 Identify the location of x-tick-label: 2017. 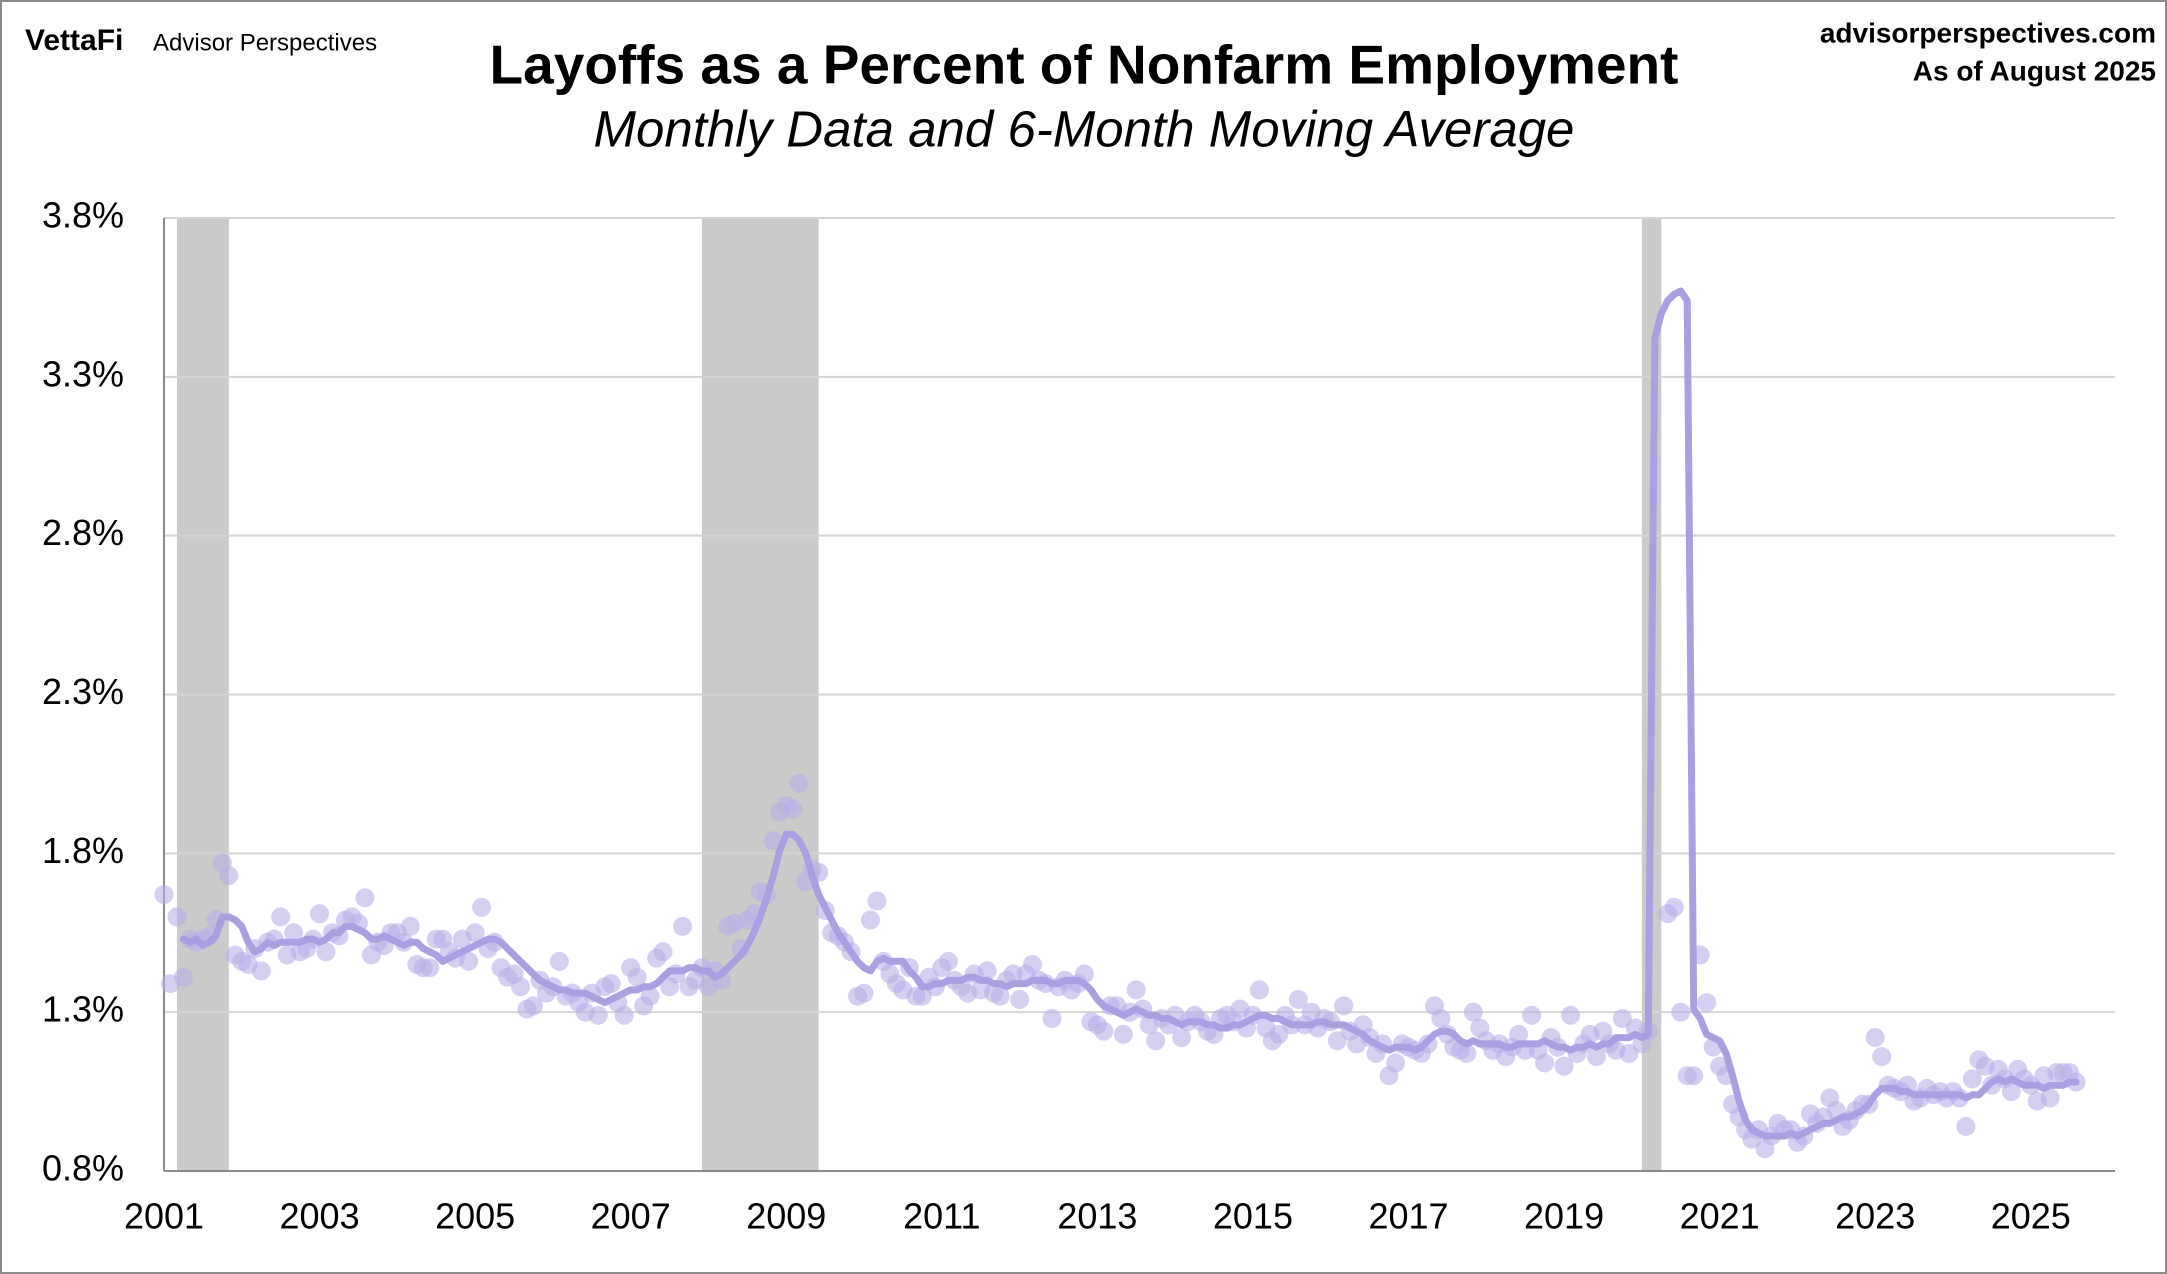
(1408, 1216).